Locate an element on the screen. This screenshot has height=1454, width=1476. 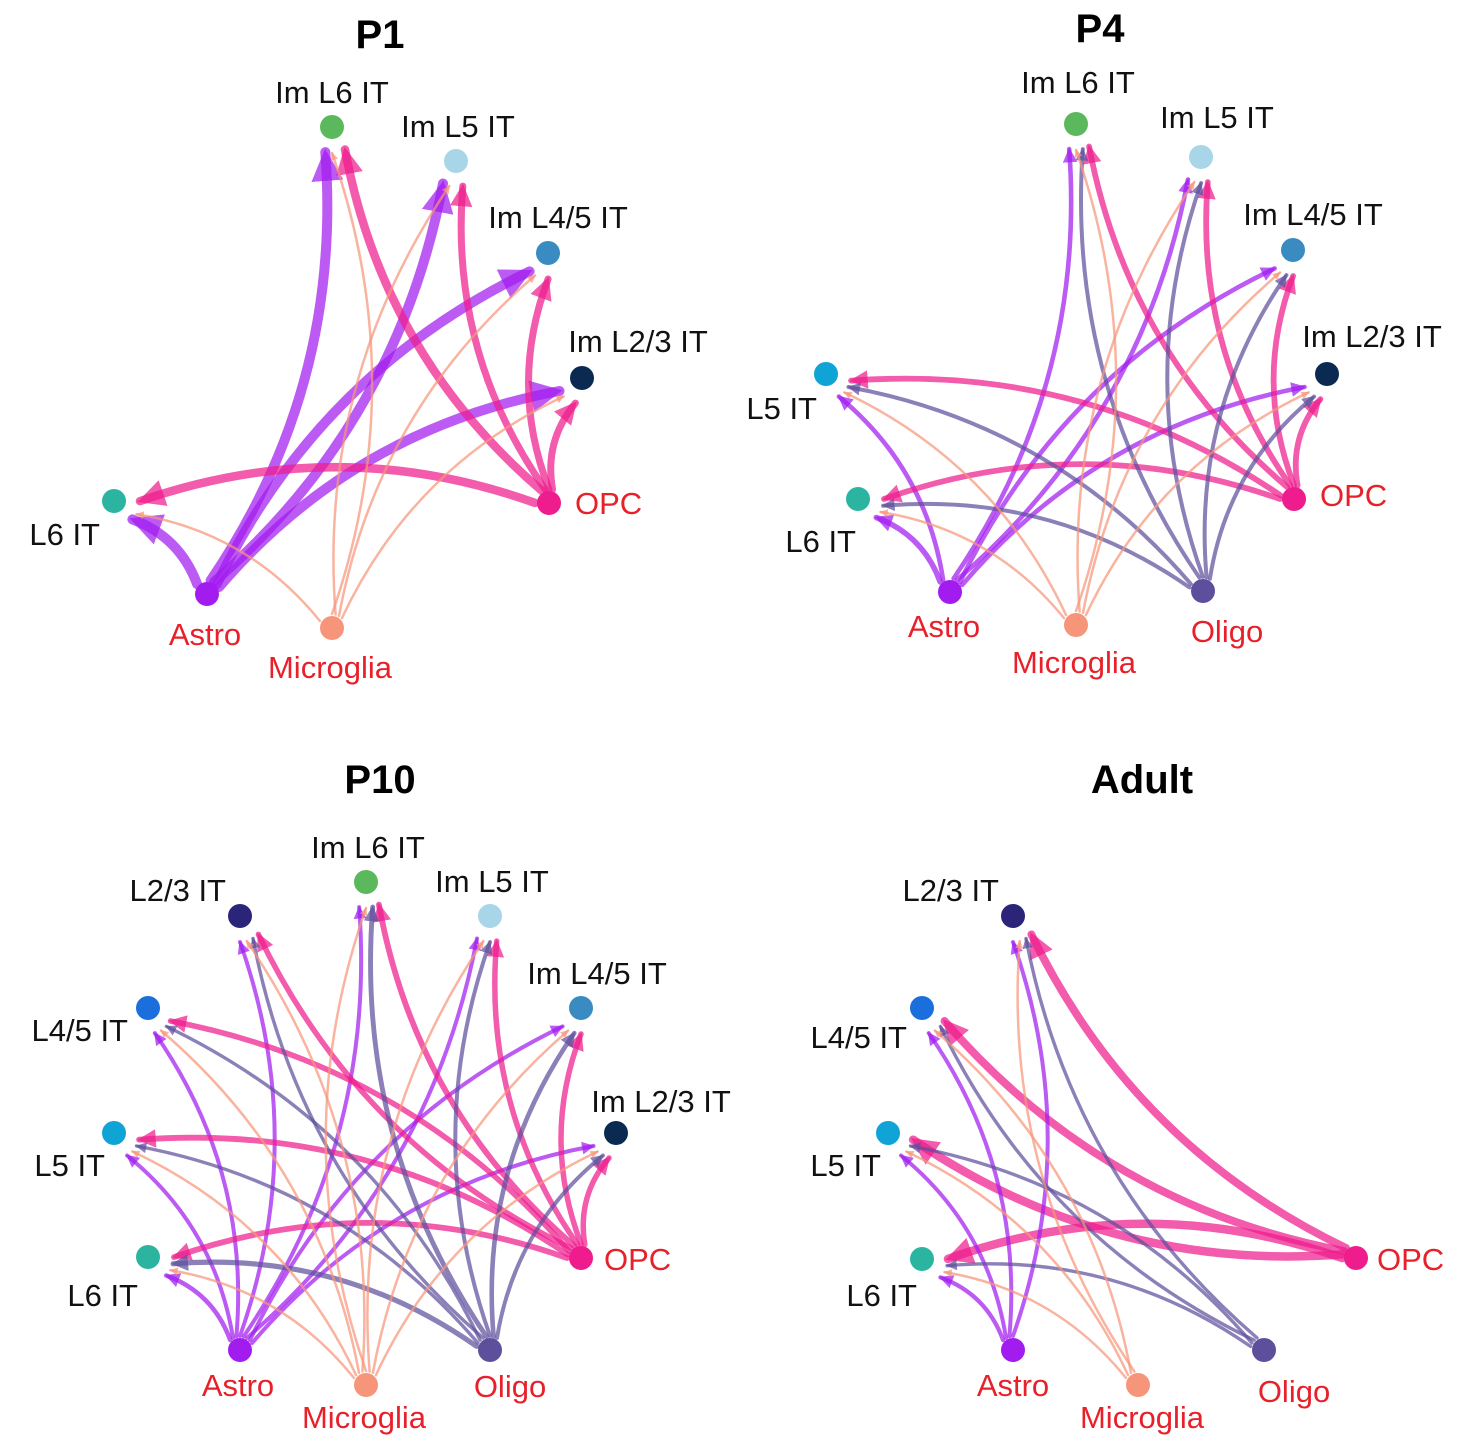
edge-astro-to-im-l2-3-it is located at coordinates (1133, 485).